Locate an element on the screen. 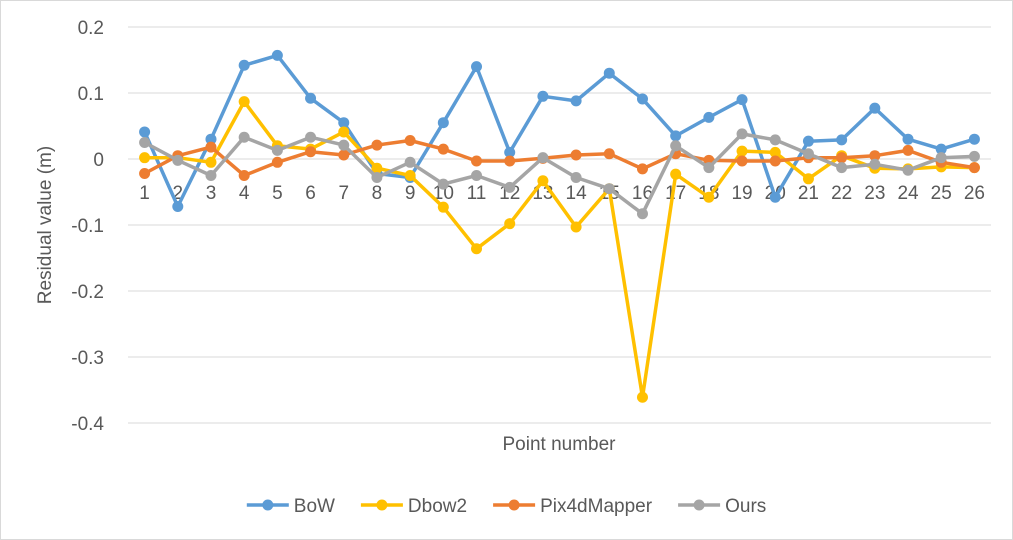 Image resolution: width=1013 pixels, height=540 pixels. x-tick-label: 5 is located at coordinates (277, 193).